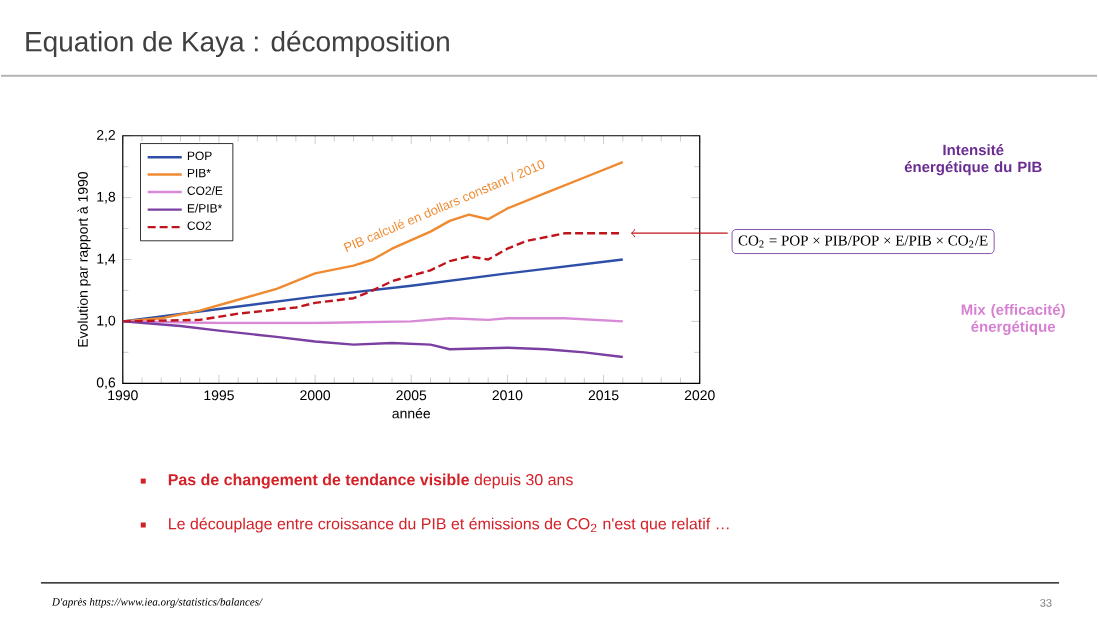 This screenshot has height=638, width=1098. What do you see at coordinates (237, 43) in the screenshot?
I see `chart-title: Equation de Kaya : décomposition` at bounding box center [237, 43].